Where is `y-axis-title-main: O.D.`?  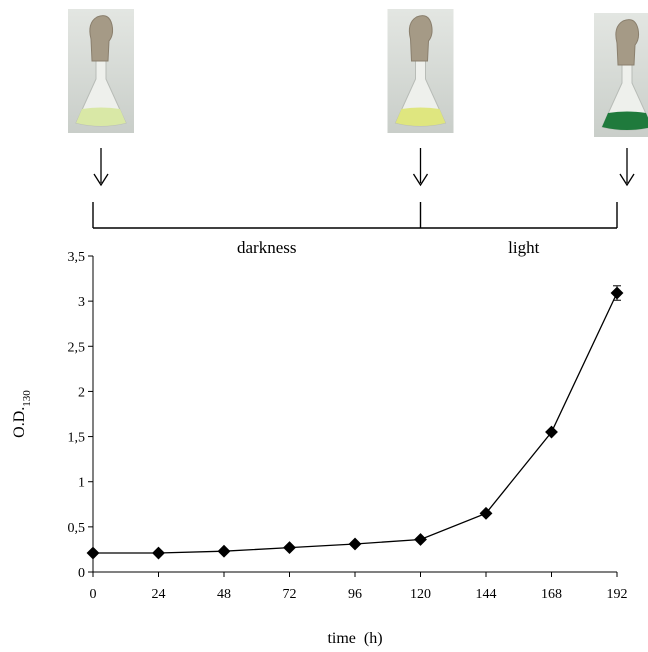
y-axis-title-main: O.D. is located at coordinates (19, 422).